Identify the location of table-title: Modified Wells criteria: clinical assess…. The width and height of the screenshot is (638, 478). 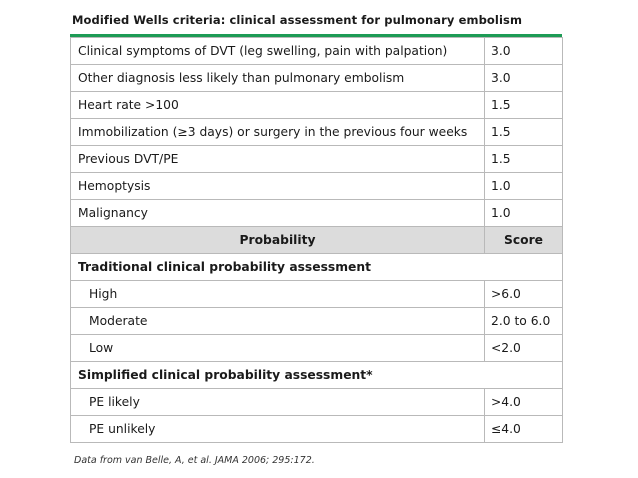
(297, 20).